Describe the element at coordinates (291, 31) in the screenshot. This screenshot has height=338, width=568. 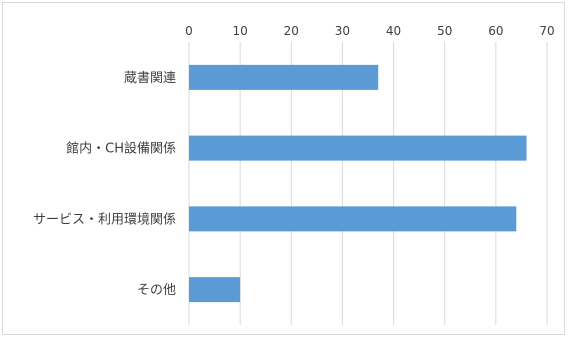
I see `x-tick-label: 20` at that location.